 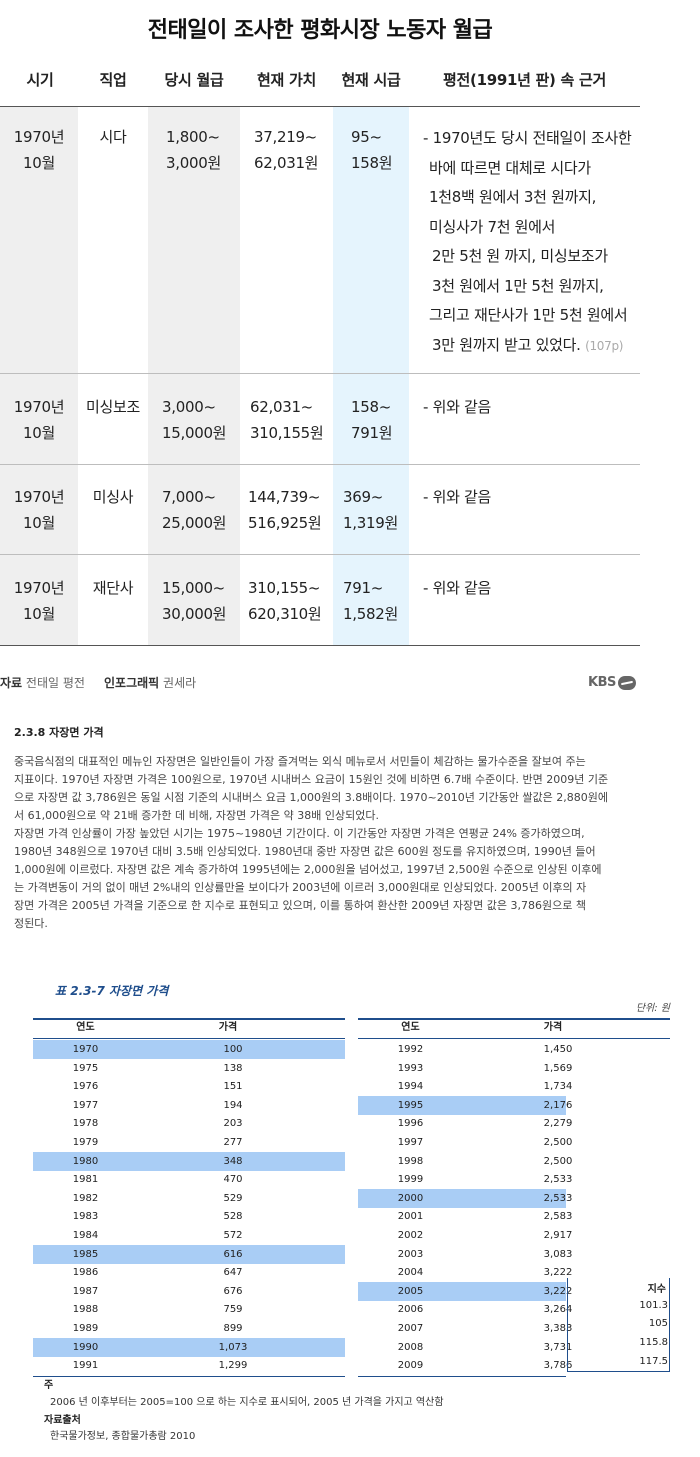 I want to click on source-text: 한국물가정보, 종합물가총람 2010, so click(x=123, y=1436).